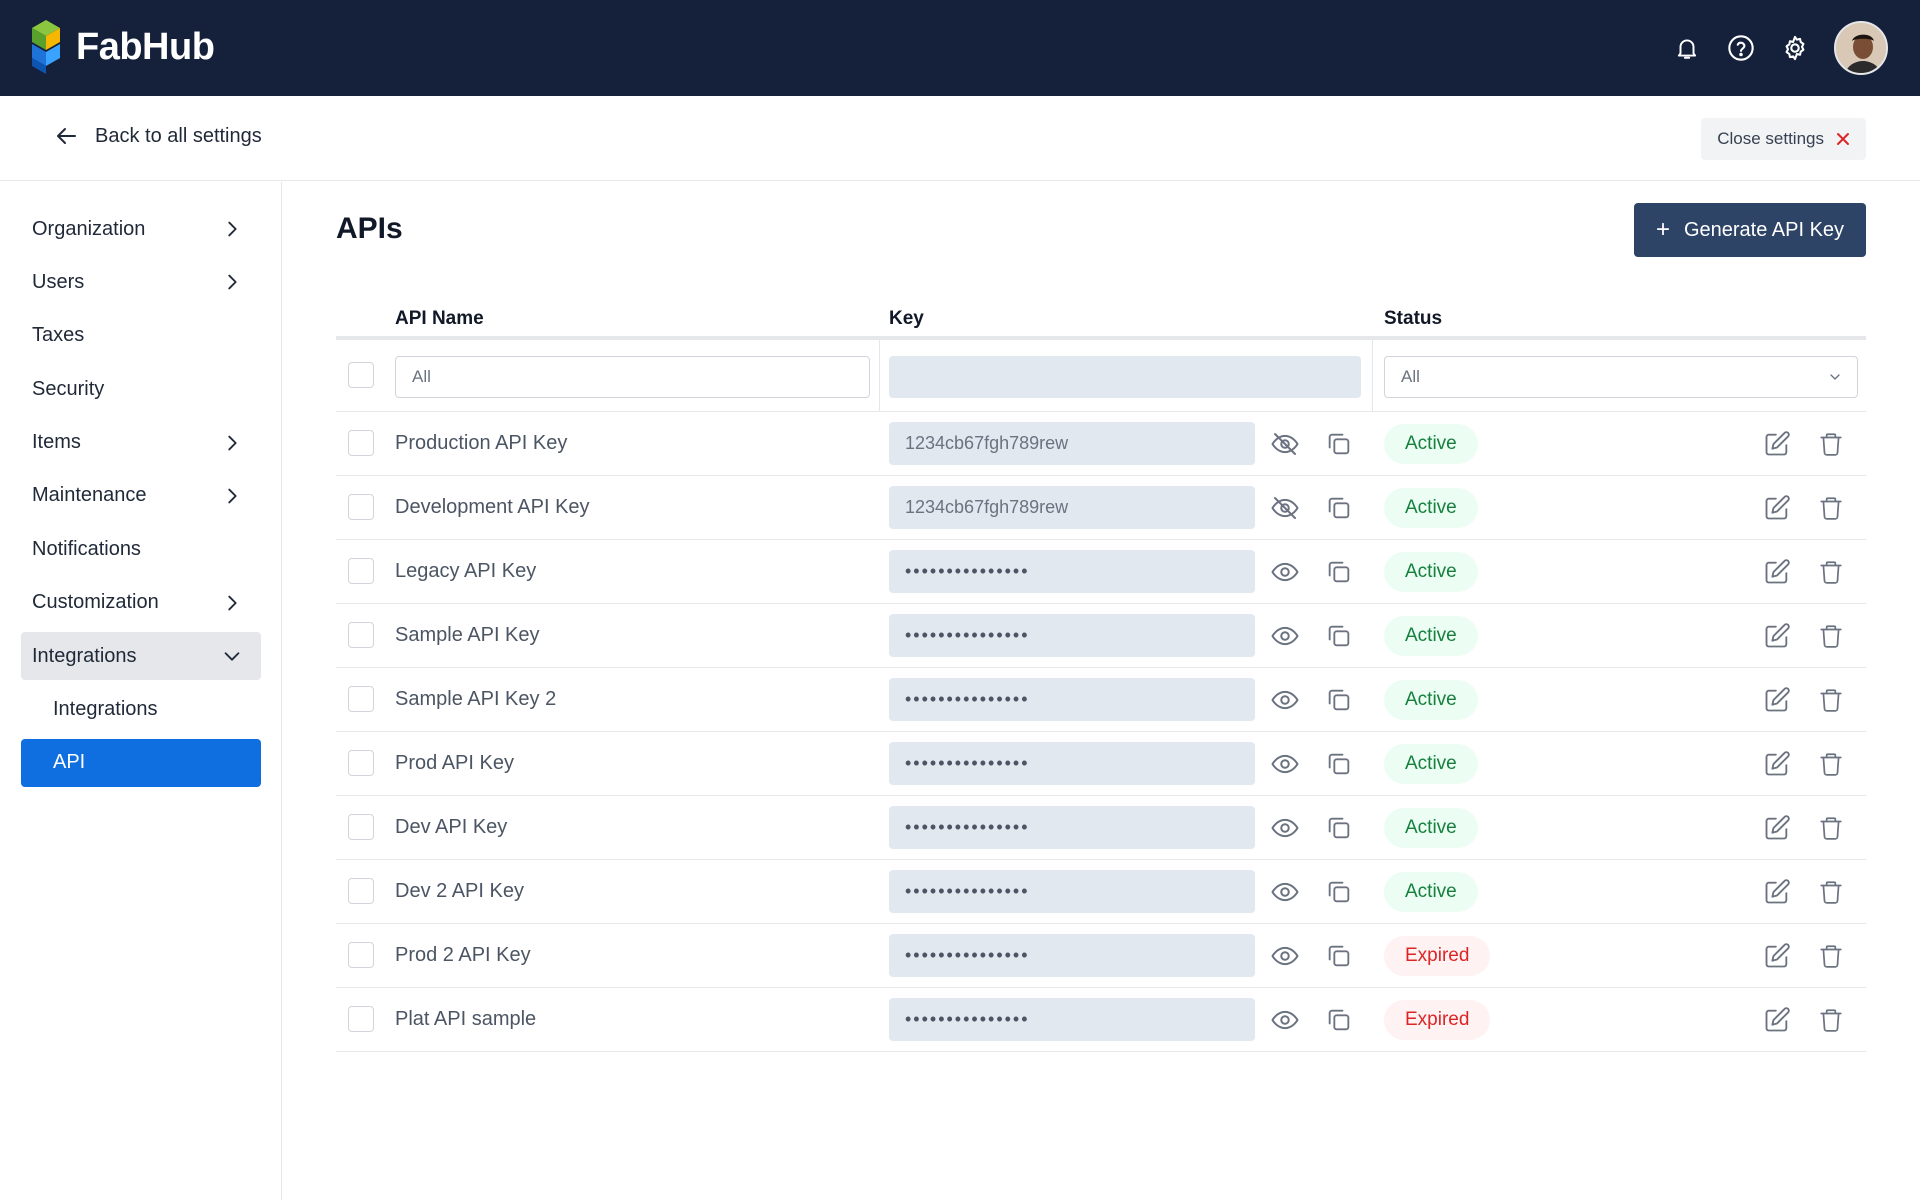 The width and height of the screenshot is (1920, 1200). I want to click on sidebar-item-taxes: Taxes, so click(141, 336).